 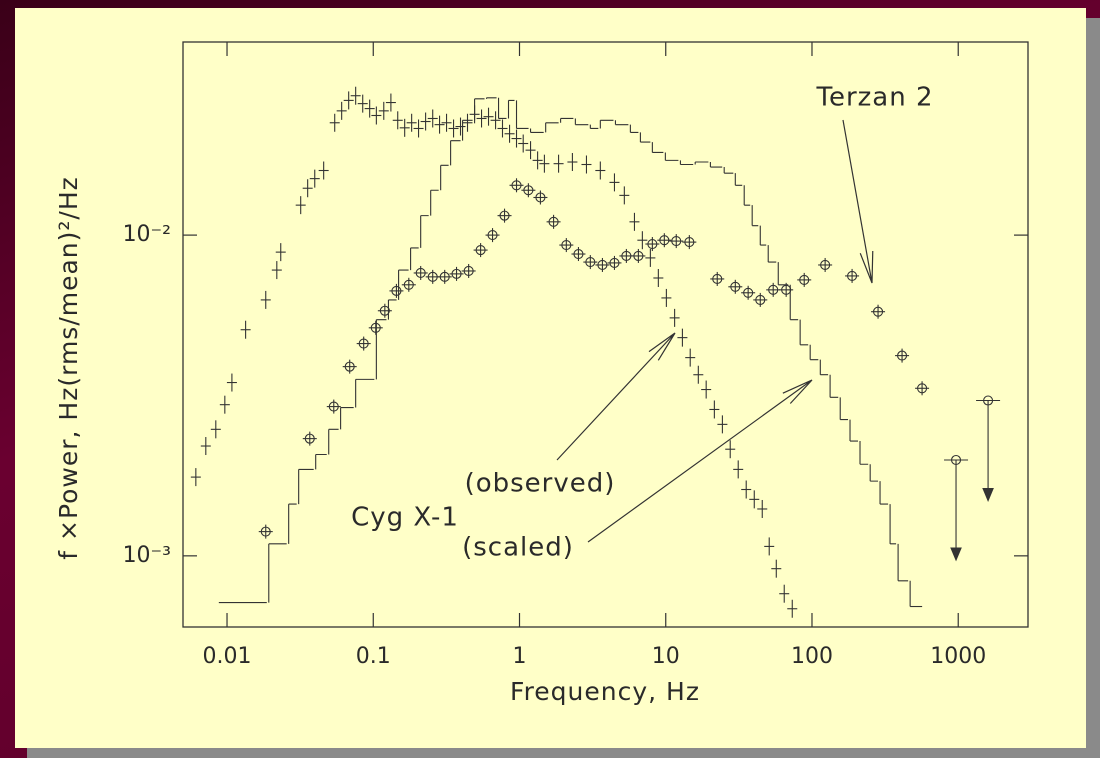 What do you see at coordinates (605, 691) in the screenshot?
I see `x-axis-label: Frequency, Hz` at bounding box center [605, 691].